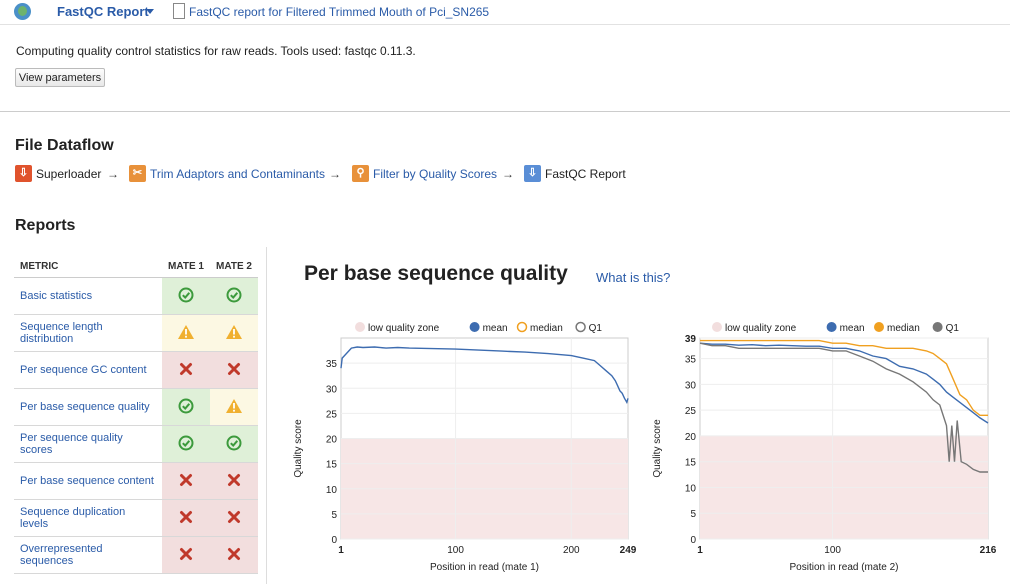 Image resolution: width=1010 pixels, height=584 pixels. Describe the element at coordinates (234, 266) in the screenshot. I see `col-mate2: MATE 2` at that location.